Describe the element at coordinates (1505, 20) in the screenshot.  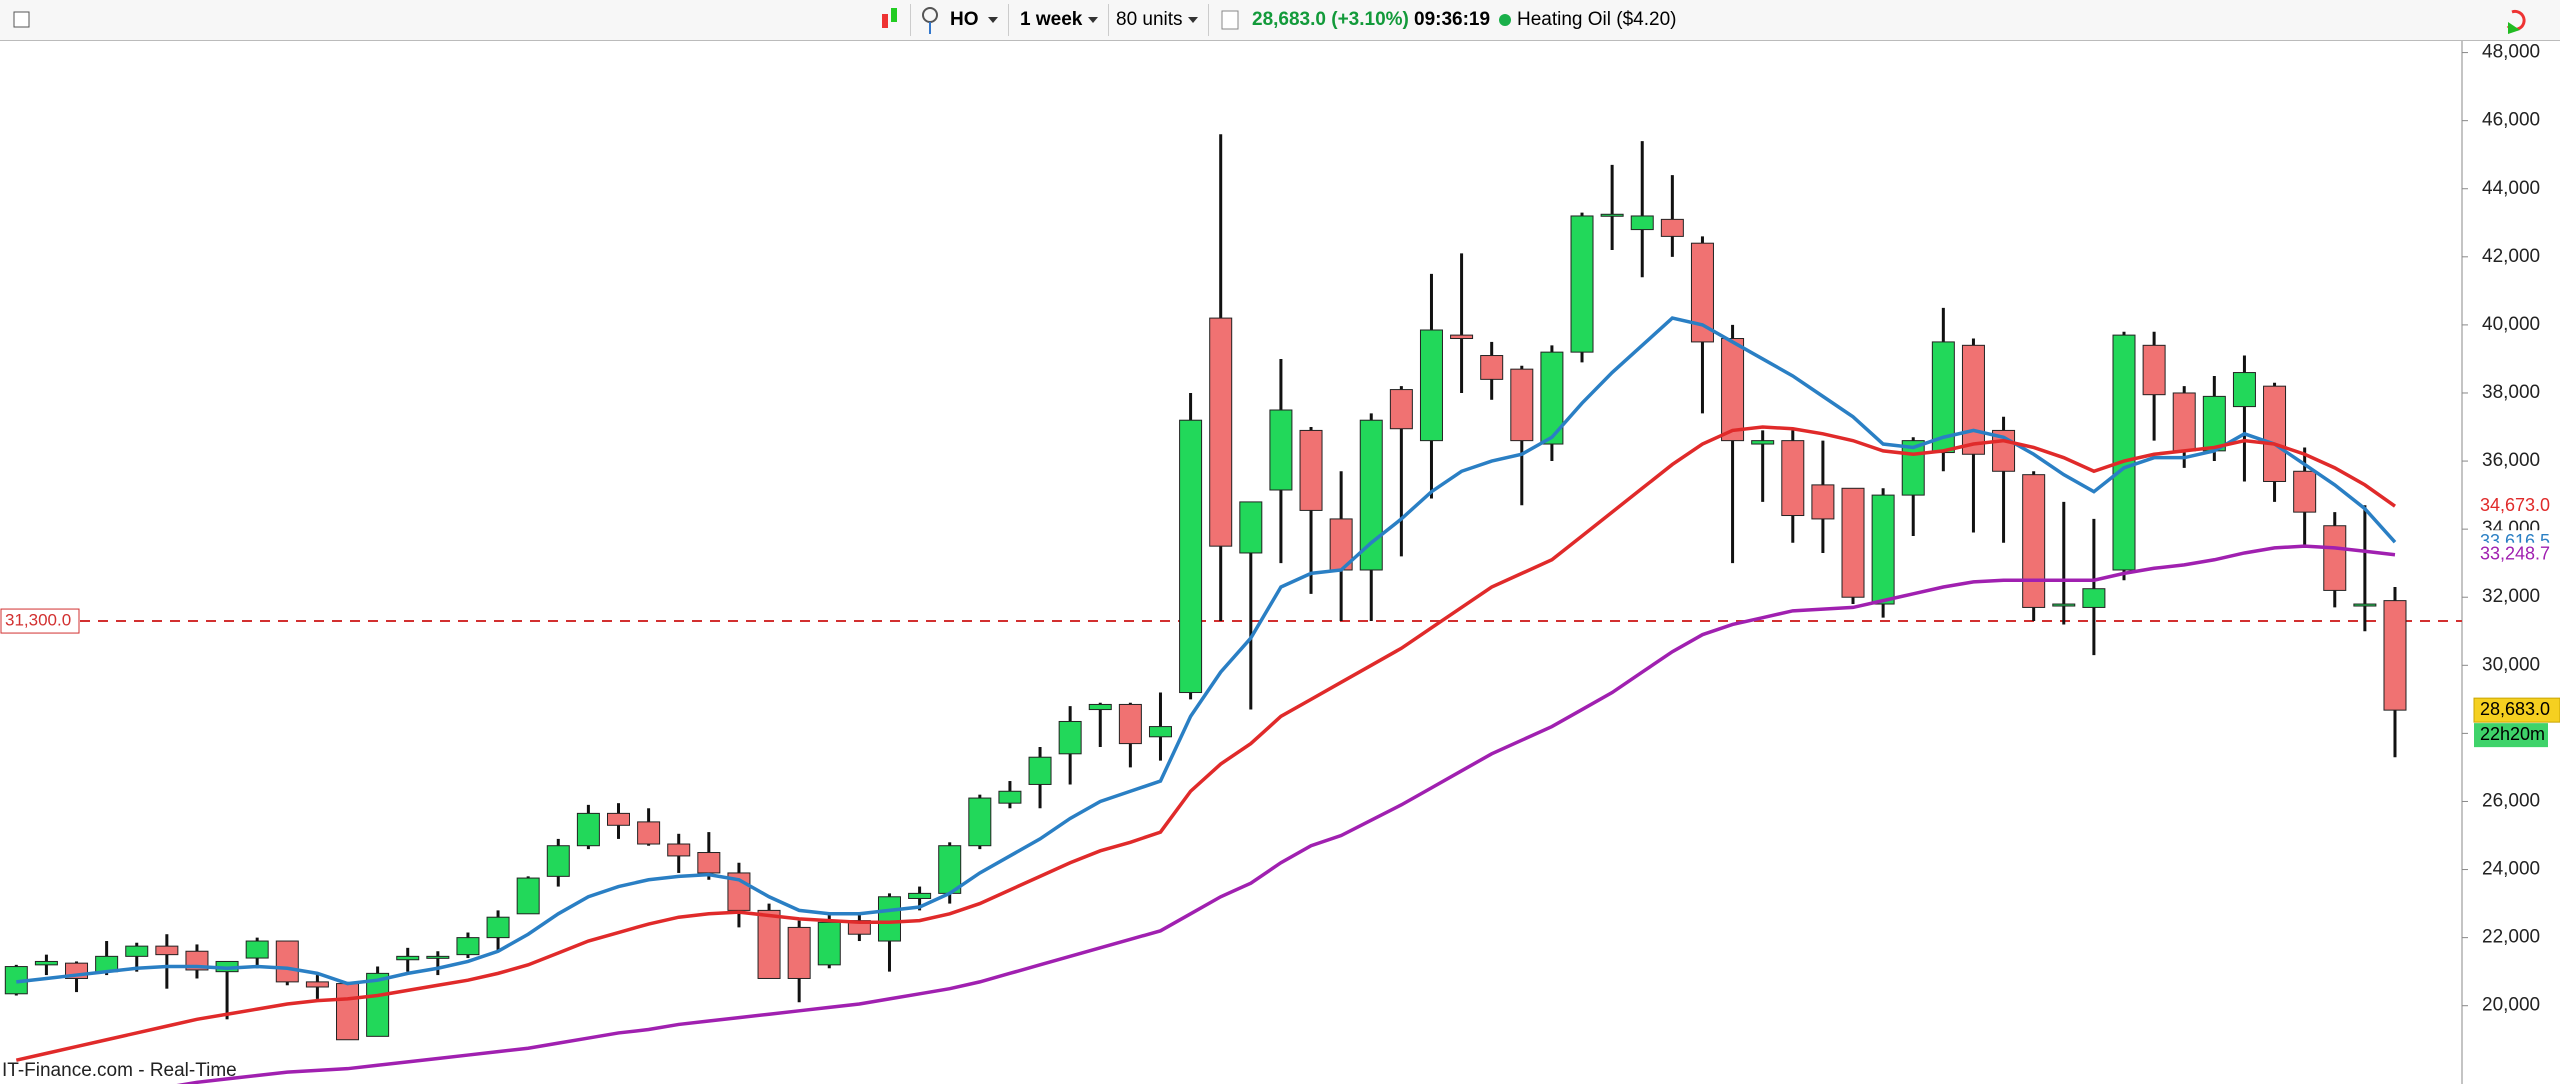
I see `status-dot` at that location.